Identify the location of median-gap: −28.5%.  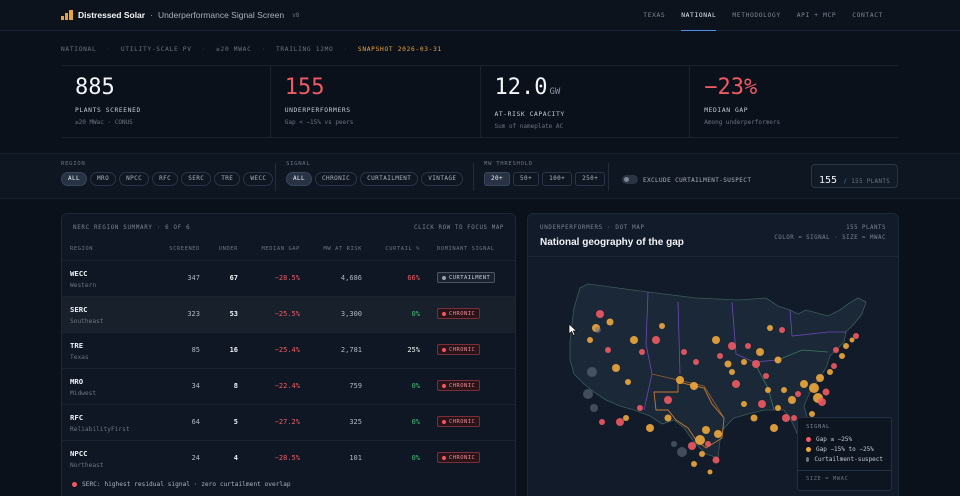
(287, 458).